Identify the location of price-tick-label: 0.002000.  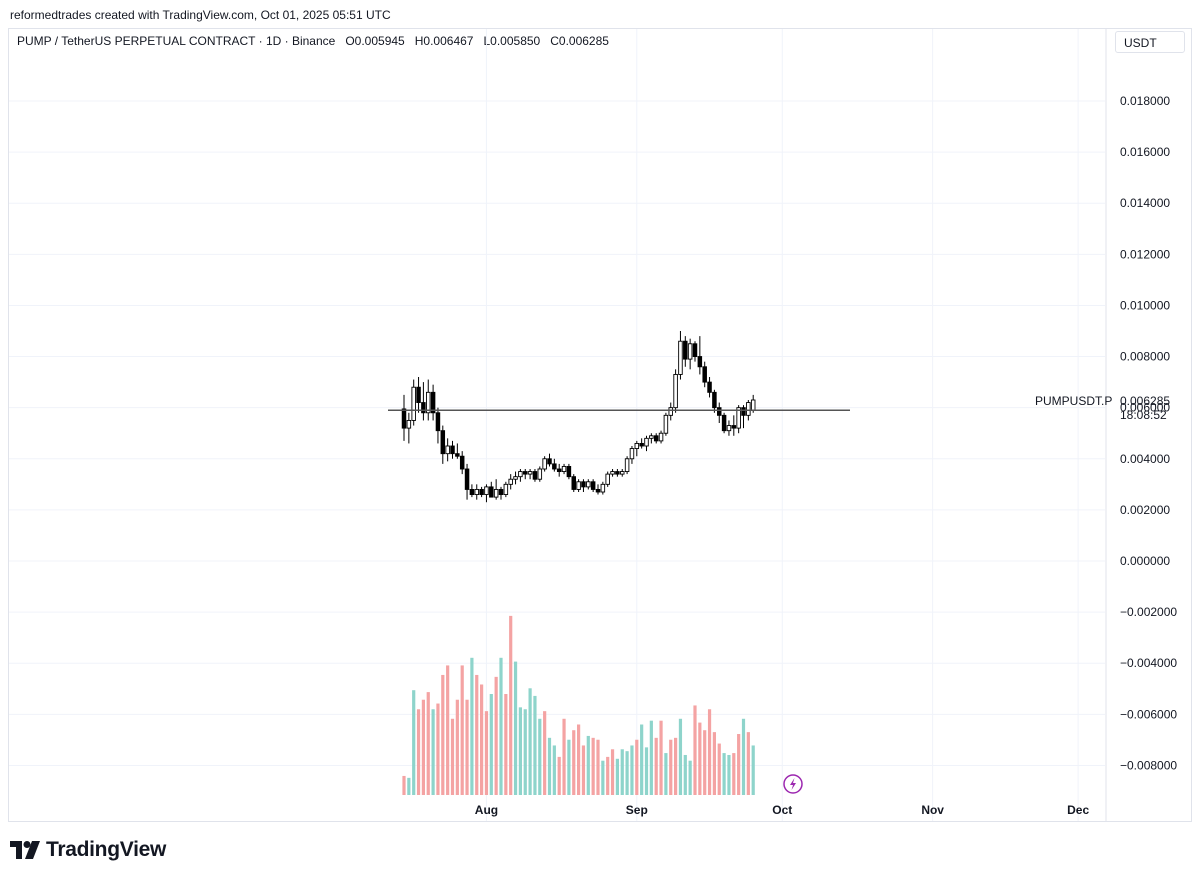
(1145, 510).